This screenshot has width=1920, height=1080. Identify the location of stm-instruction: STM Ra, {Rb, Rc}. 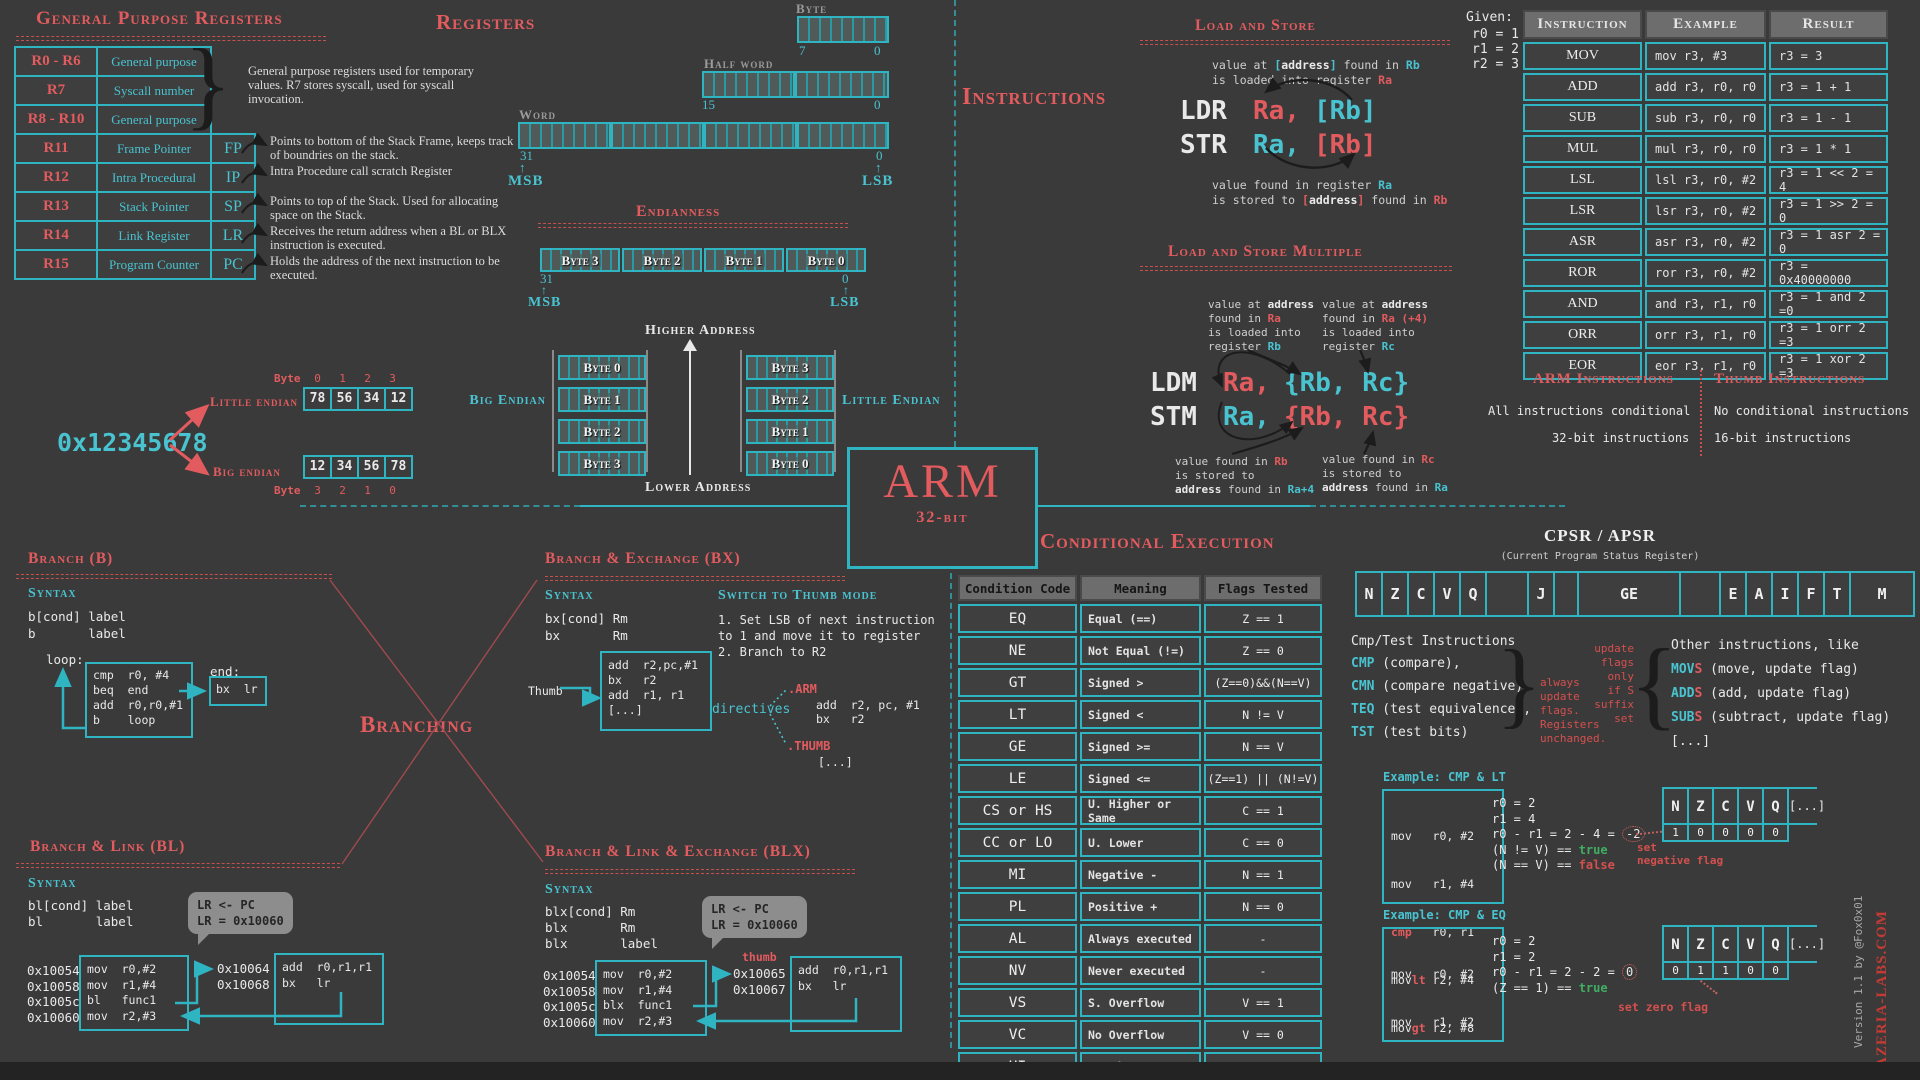
(1280, 417).